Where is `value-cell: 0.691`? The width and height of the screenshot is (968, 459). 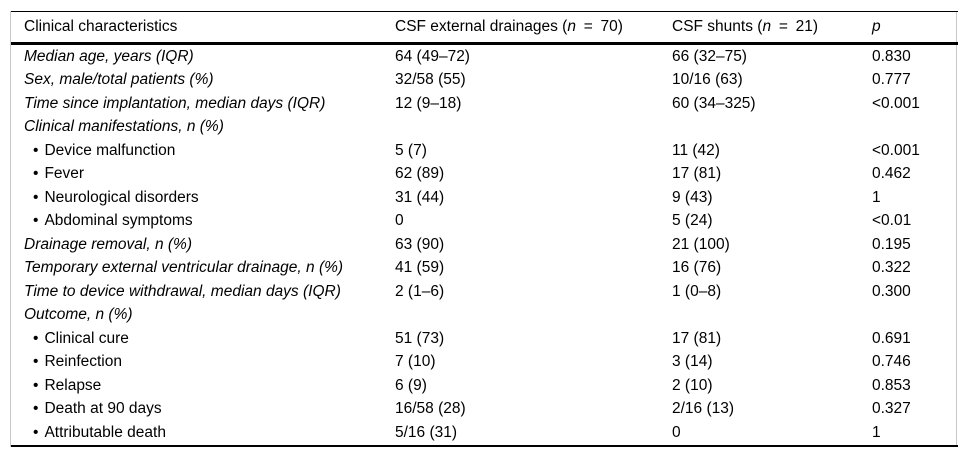
value-cell: 0.691 is located at coordinates (891, 338).